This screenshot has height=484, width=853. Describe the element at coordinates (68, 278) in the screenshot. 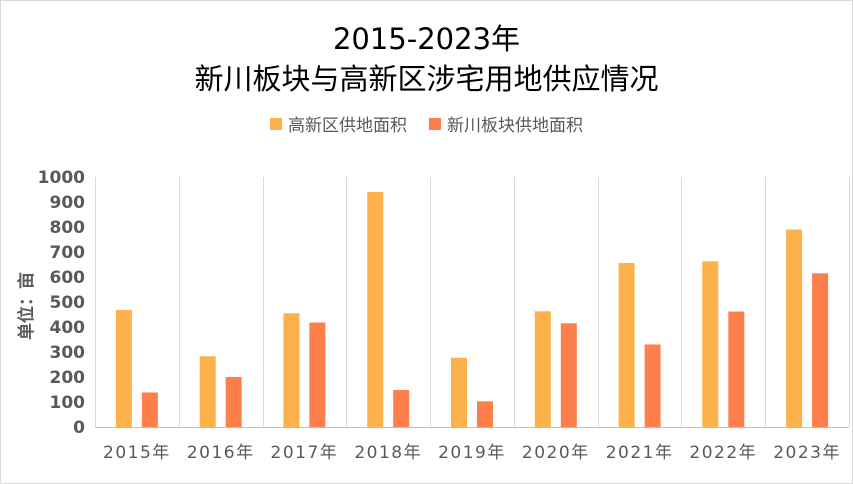

I see `y-tick-label: 600` at that location.